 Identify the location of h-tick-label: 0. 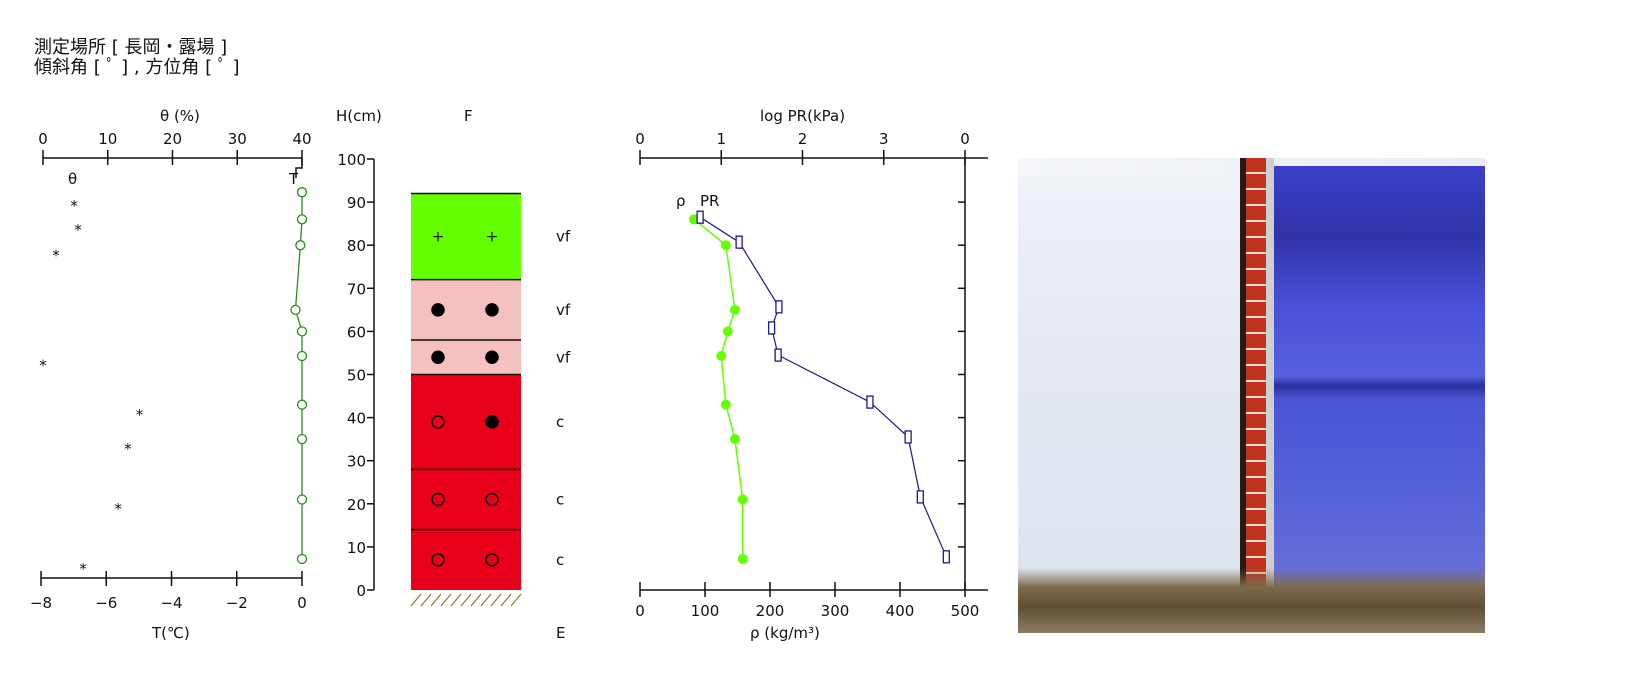
(361, 591).